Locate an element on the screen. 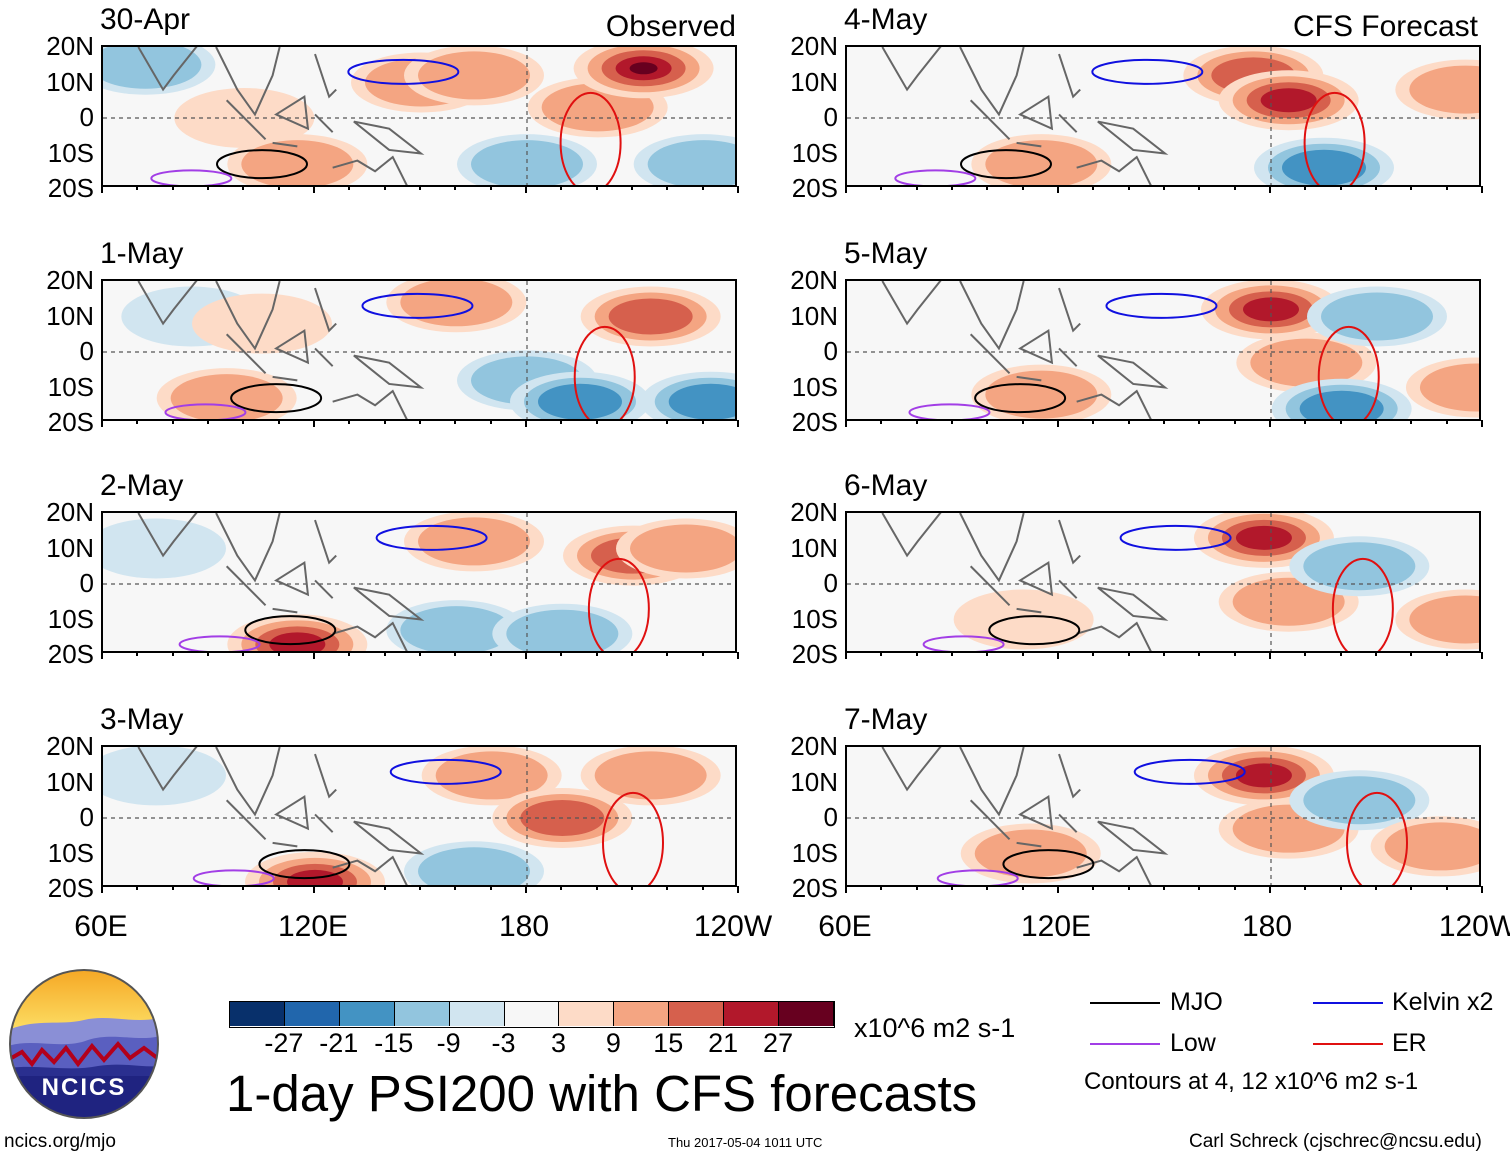 The height and width of the screenshot is (1158, 1510). legend-label: ER is located at coordinates (1409, 1043).